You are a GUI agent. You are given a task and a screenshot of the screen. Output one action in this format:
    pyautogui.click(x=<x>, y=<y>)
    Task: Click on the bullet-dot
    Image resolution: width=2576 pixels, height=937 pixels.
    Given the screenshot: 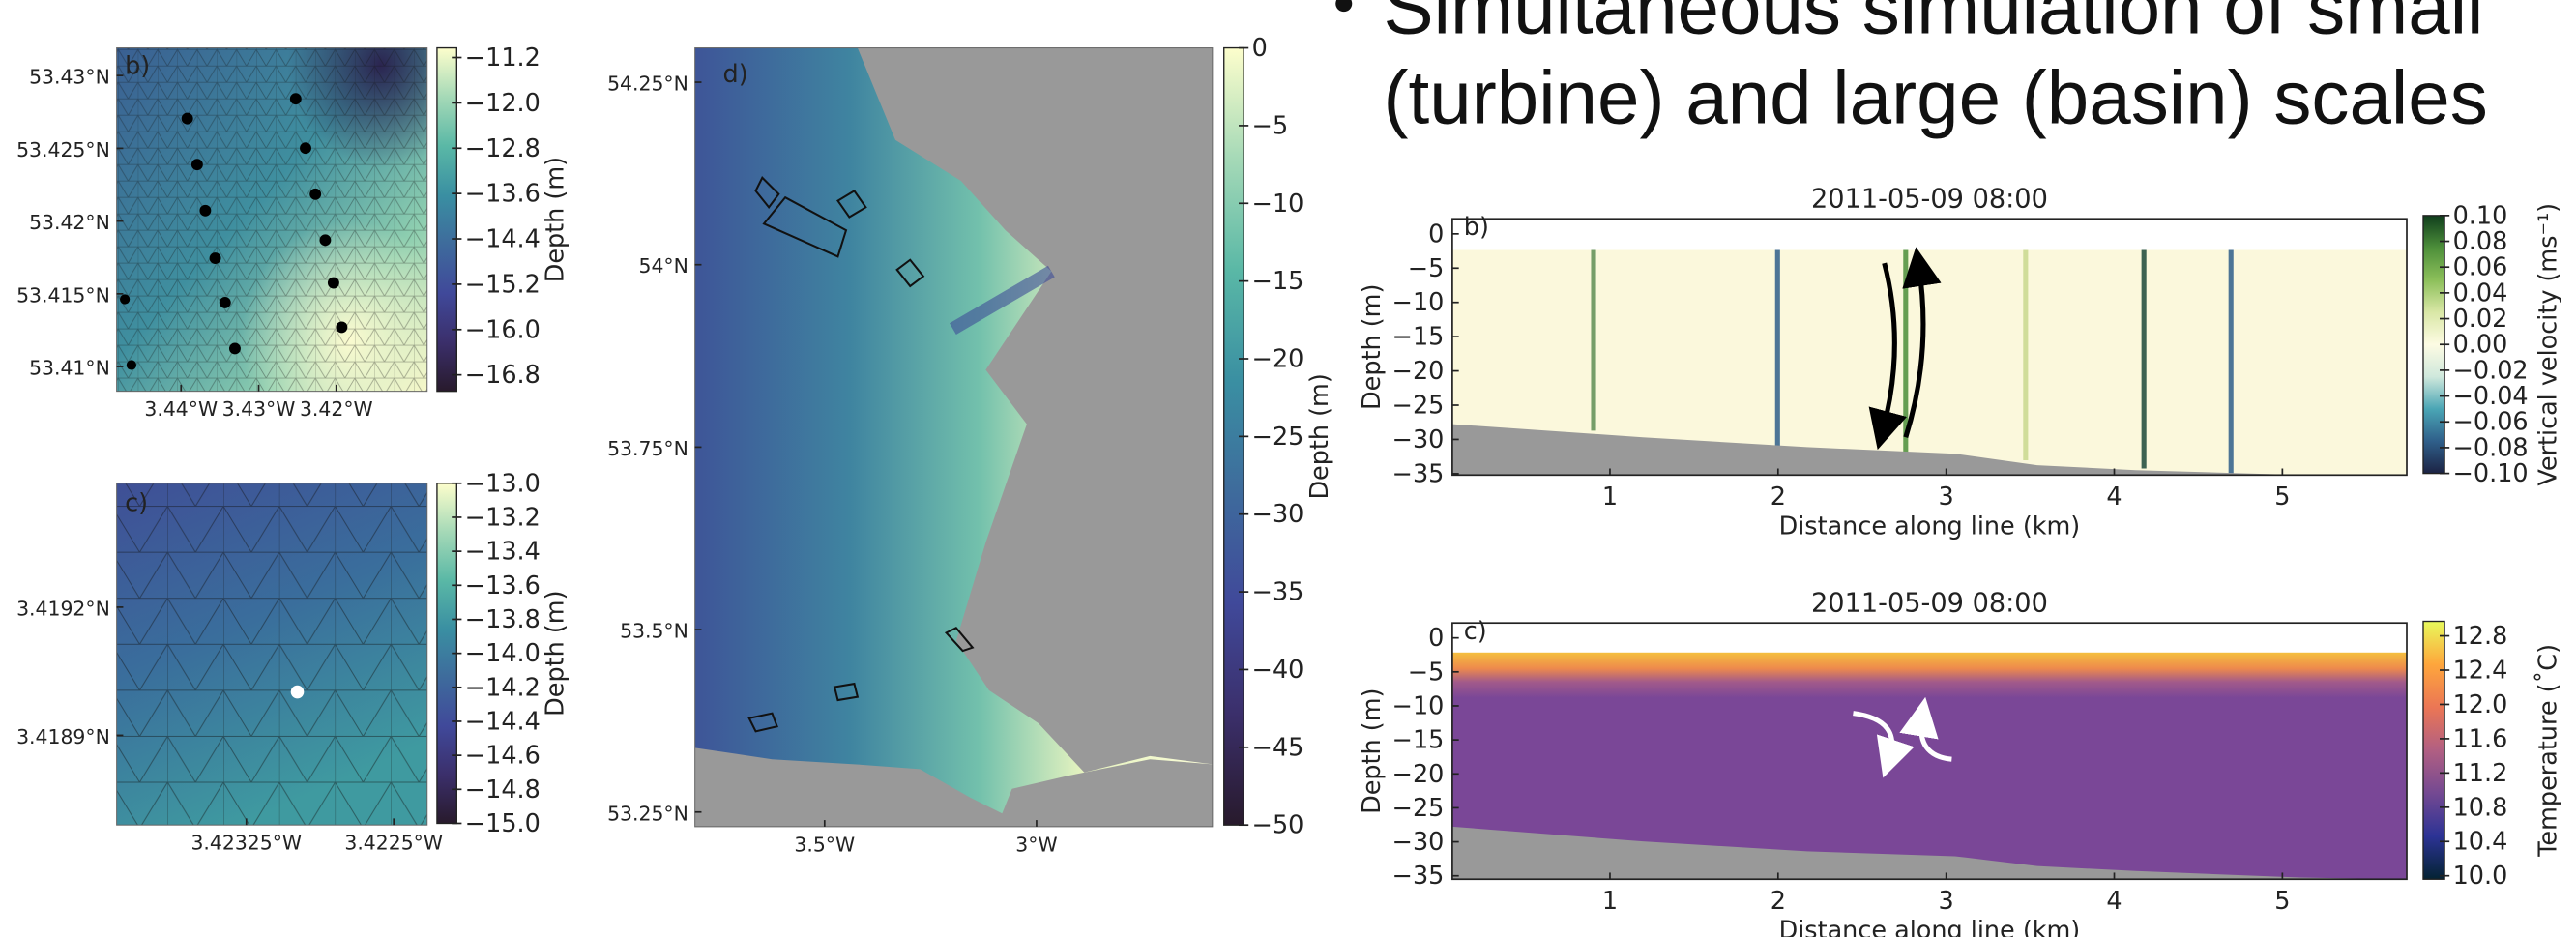 What is the action you would take?
    pyautogui.click(x=1344, y=7)
    